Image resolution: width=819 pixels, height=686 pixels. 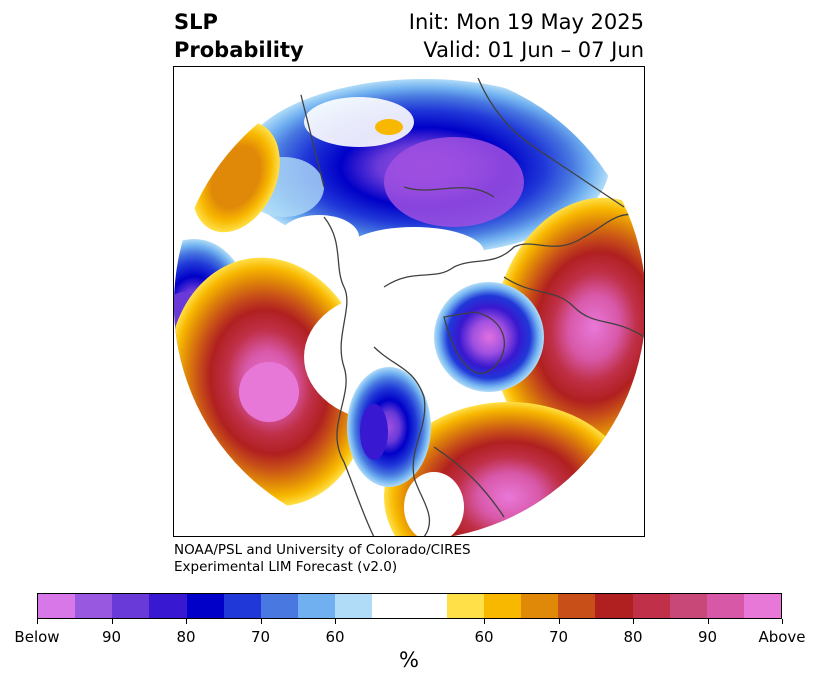 What do you see at coordinates (782, 637) in the screenshot?
I see `colorbar-tick-label: Above` at bounding box center [782, 637].